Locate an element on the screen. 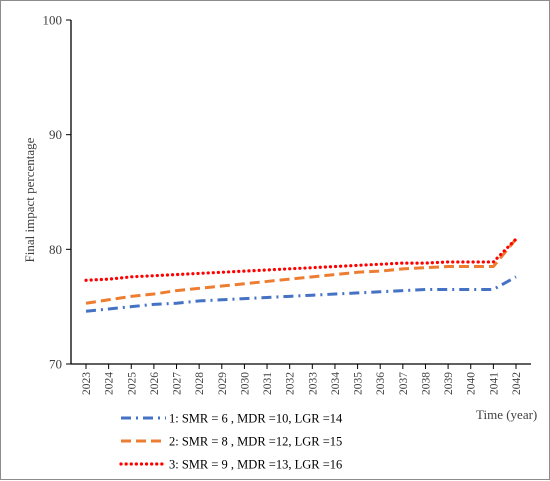 The height and width of the screenshot is (481, 550). x-tick-label: 2041 is located at coordinates (494, 383).